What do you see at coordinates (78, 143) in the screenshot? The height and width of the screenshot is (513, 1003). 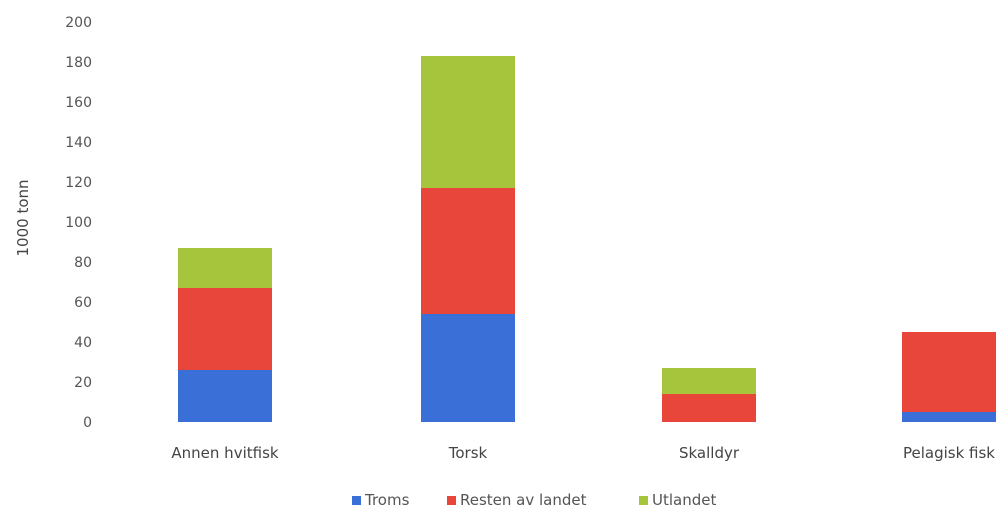 I see `y-tick-label: 140` at bounding box center [78, 143].